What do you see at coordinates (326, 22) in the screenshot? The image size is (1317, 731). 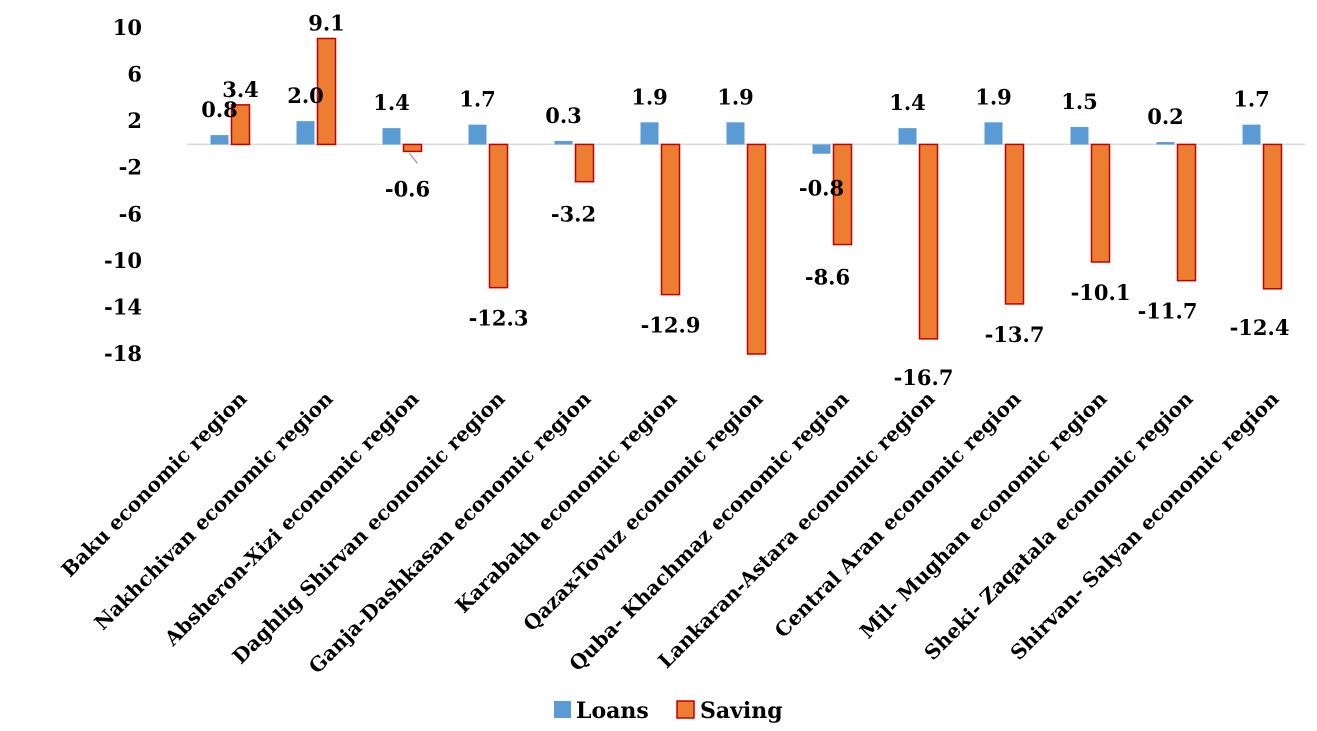 I see `saving-data-label: 9.1` at bounding box center [326, 22].